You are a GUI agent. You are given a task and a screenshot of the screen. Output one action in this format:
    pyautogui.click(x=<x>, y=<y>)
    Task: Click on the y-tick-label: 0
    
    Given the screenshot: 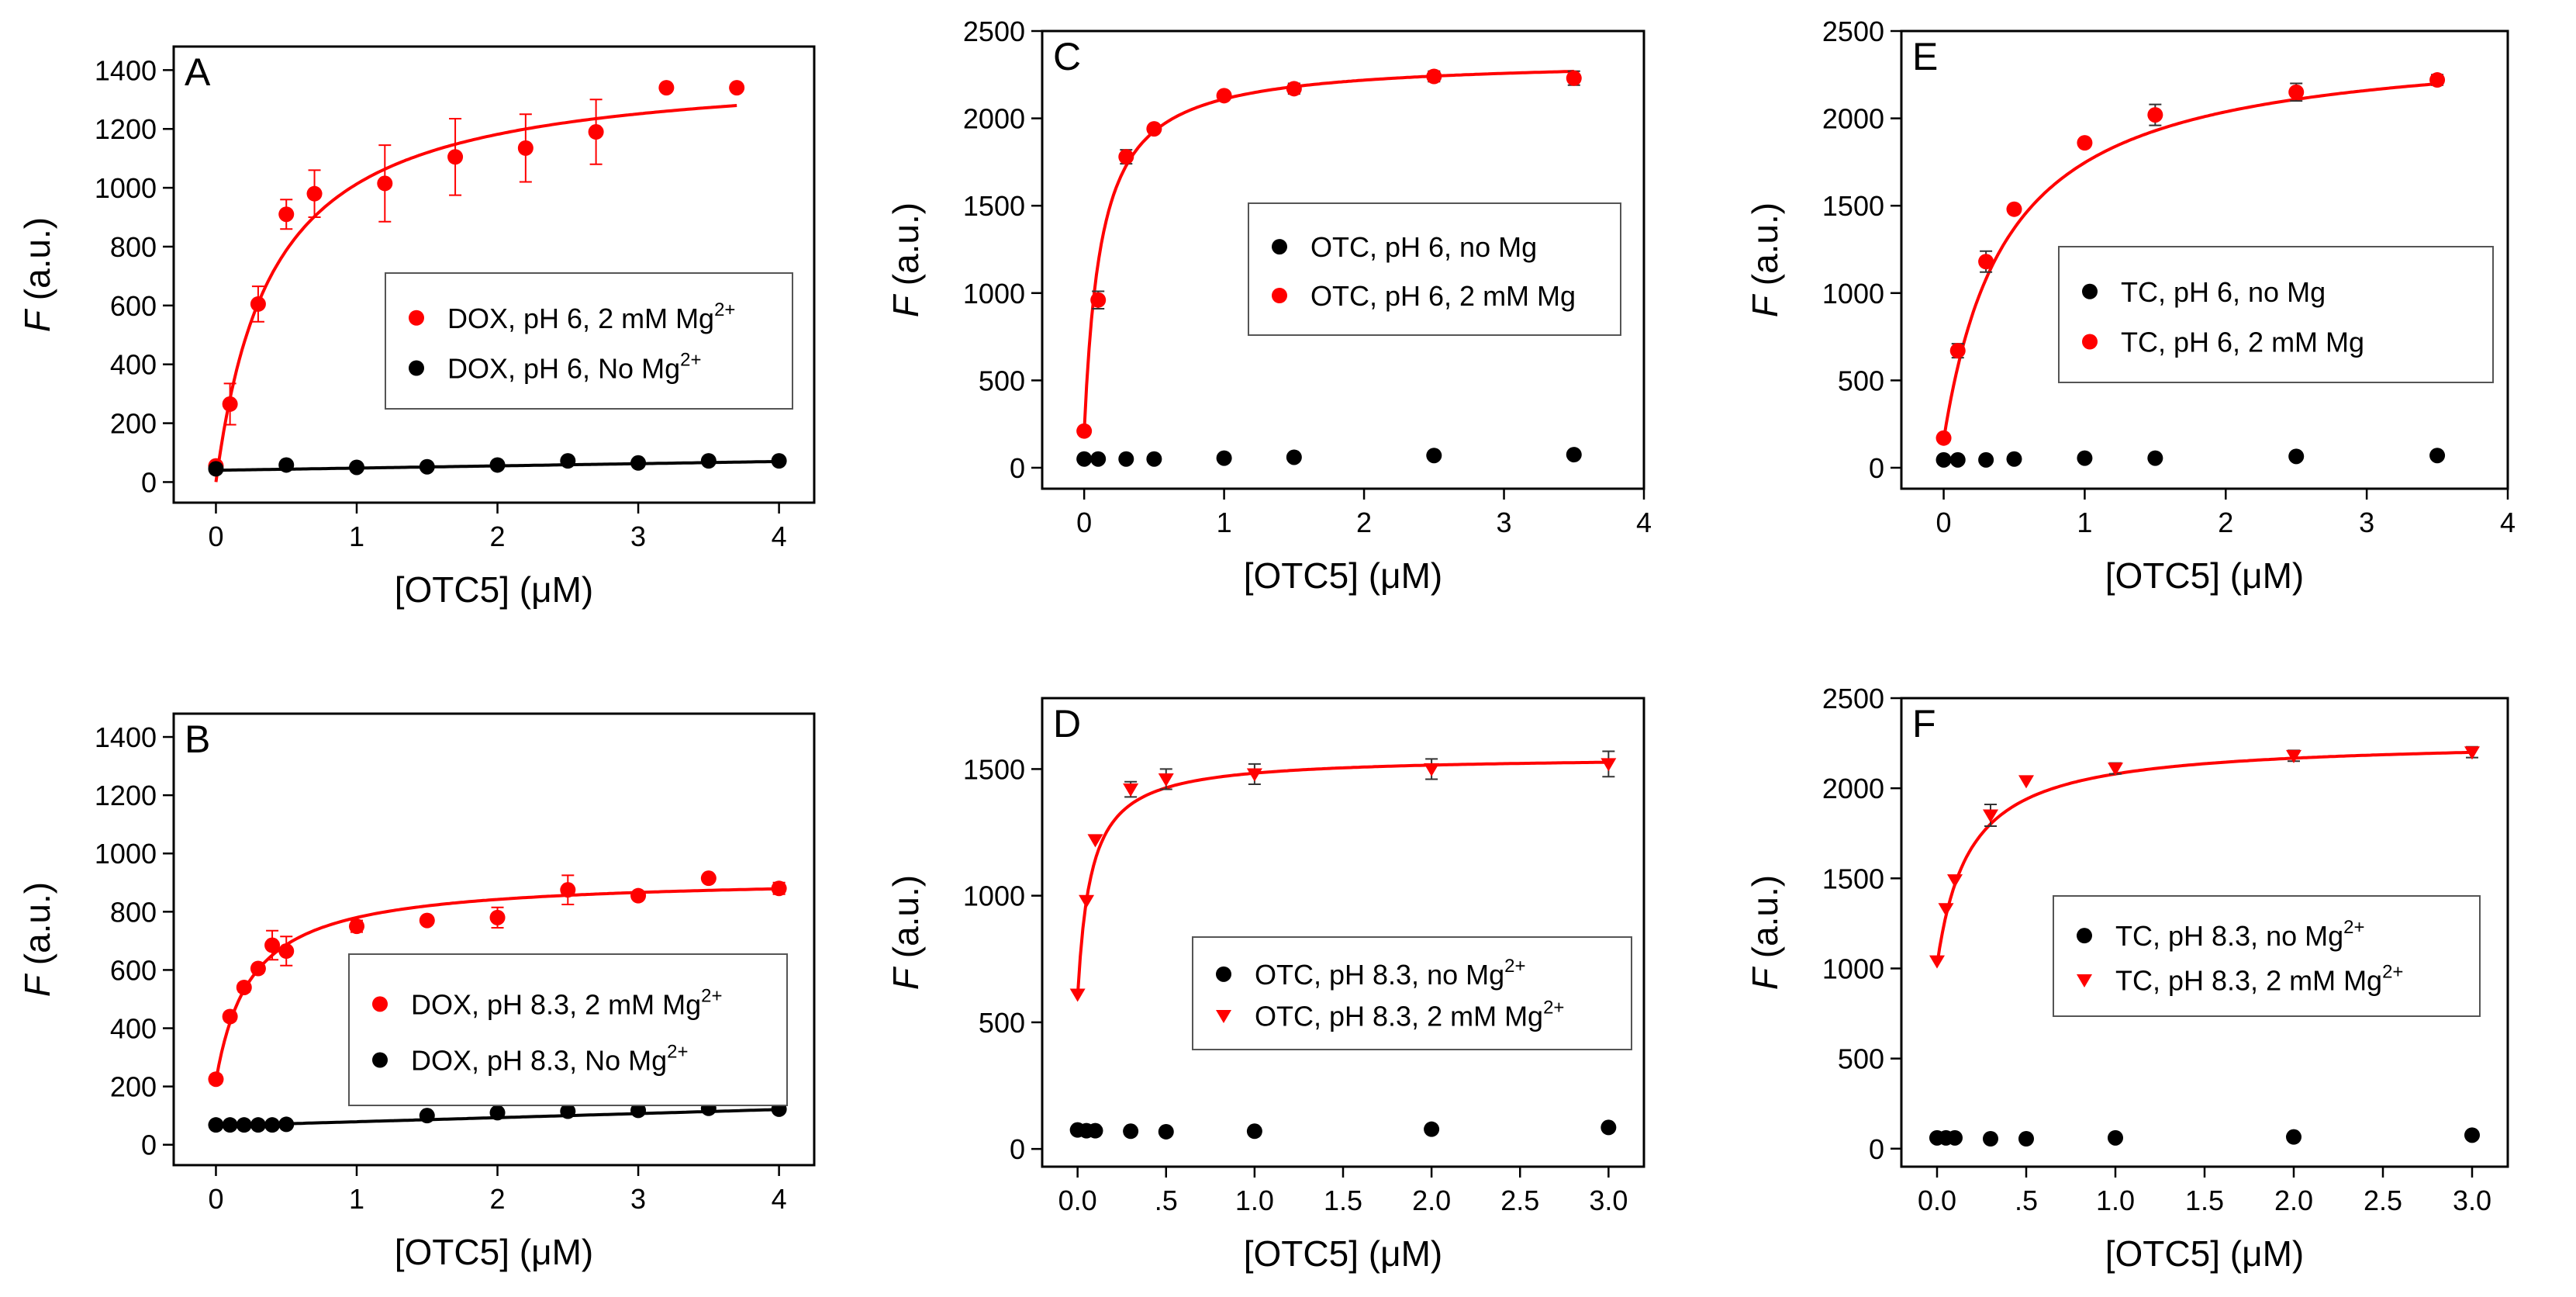 What is the action you would take?
    pyautogui.click(x=1017, y=468)
    